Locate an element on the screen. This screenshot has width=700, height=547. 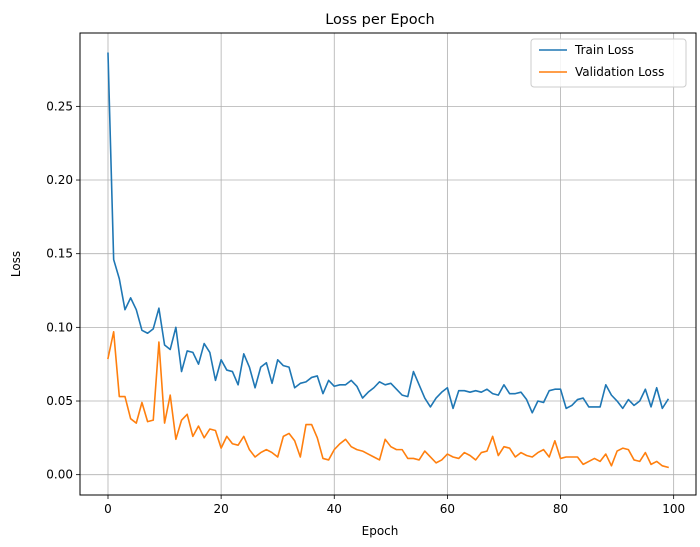
y-ticks: 0.00 0.05 0.10 0.15 0.20 0.25 is located at coordinates (63, 290).